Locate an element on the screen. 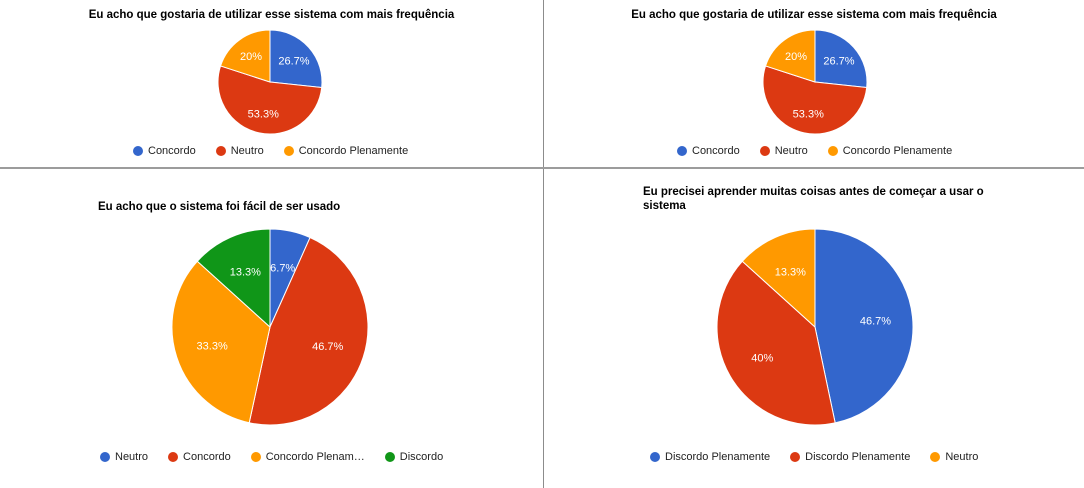 The width and height of the screenshot is (1084, 488). legend-item: Discordo is located at coordinates (414, 457).